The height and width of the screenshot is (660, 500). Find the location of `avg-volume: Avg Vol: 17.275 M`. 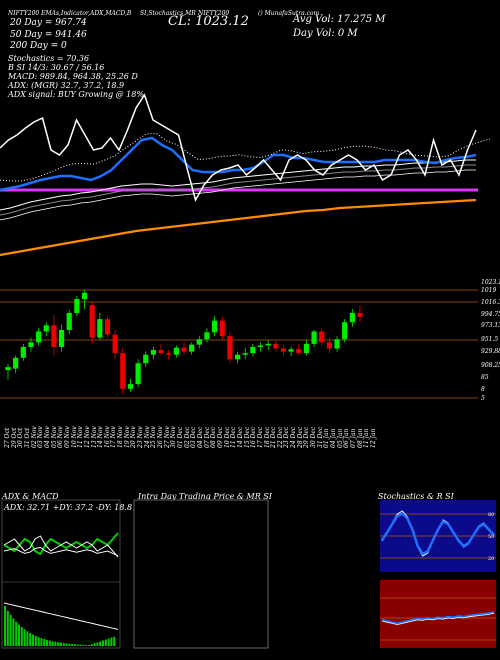

avg-volume: Avg Vol: 17.275 M is located at coordinates (339, 19).